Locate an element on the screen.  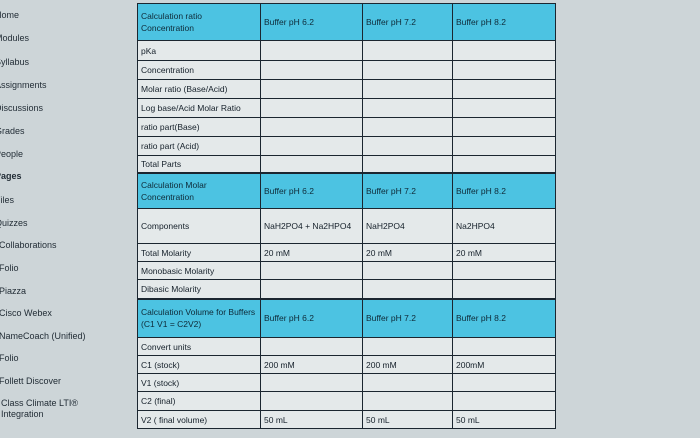
row-label: V1 (stock) is located at coordinates (199, 382).